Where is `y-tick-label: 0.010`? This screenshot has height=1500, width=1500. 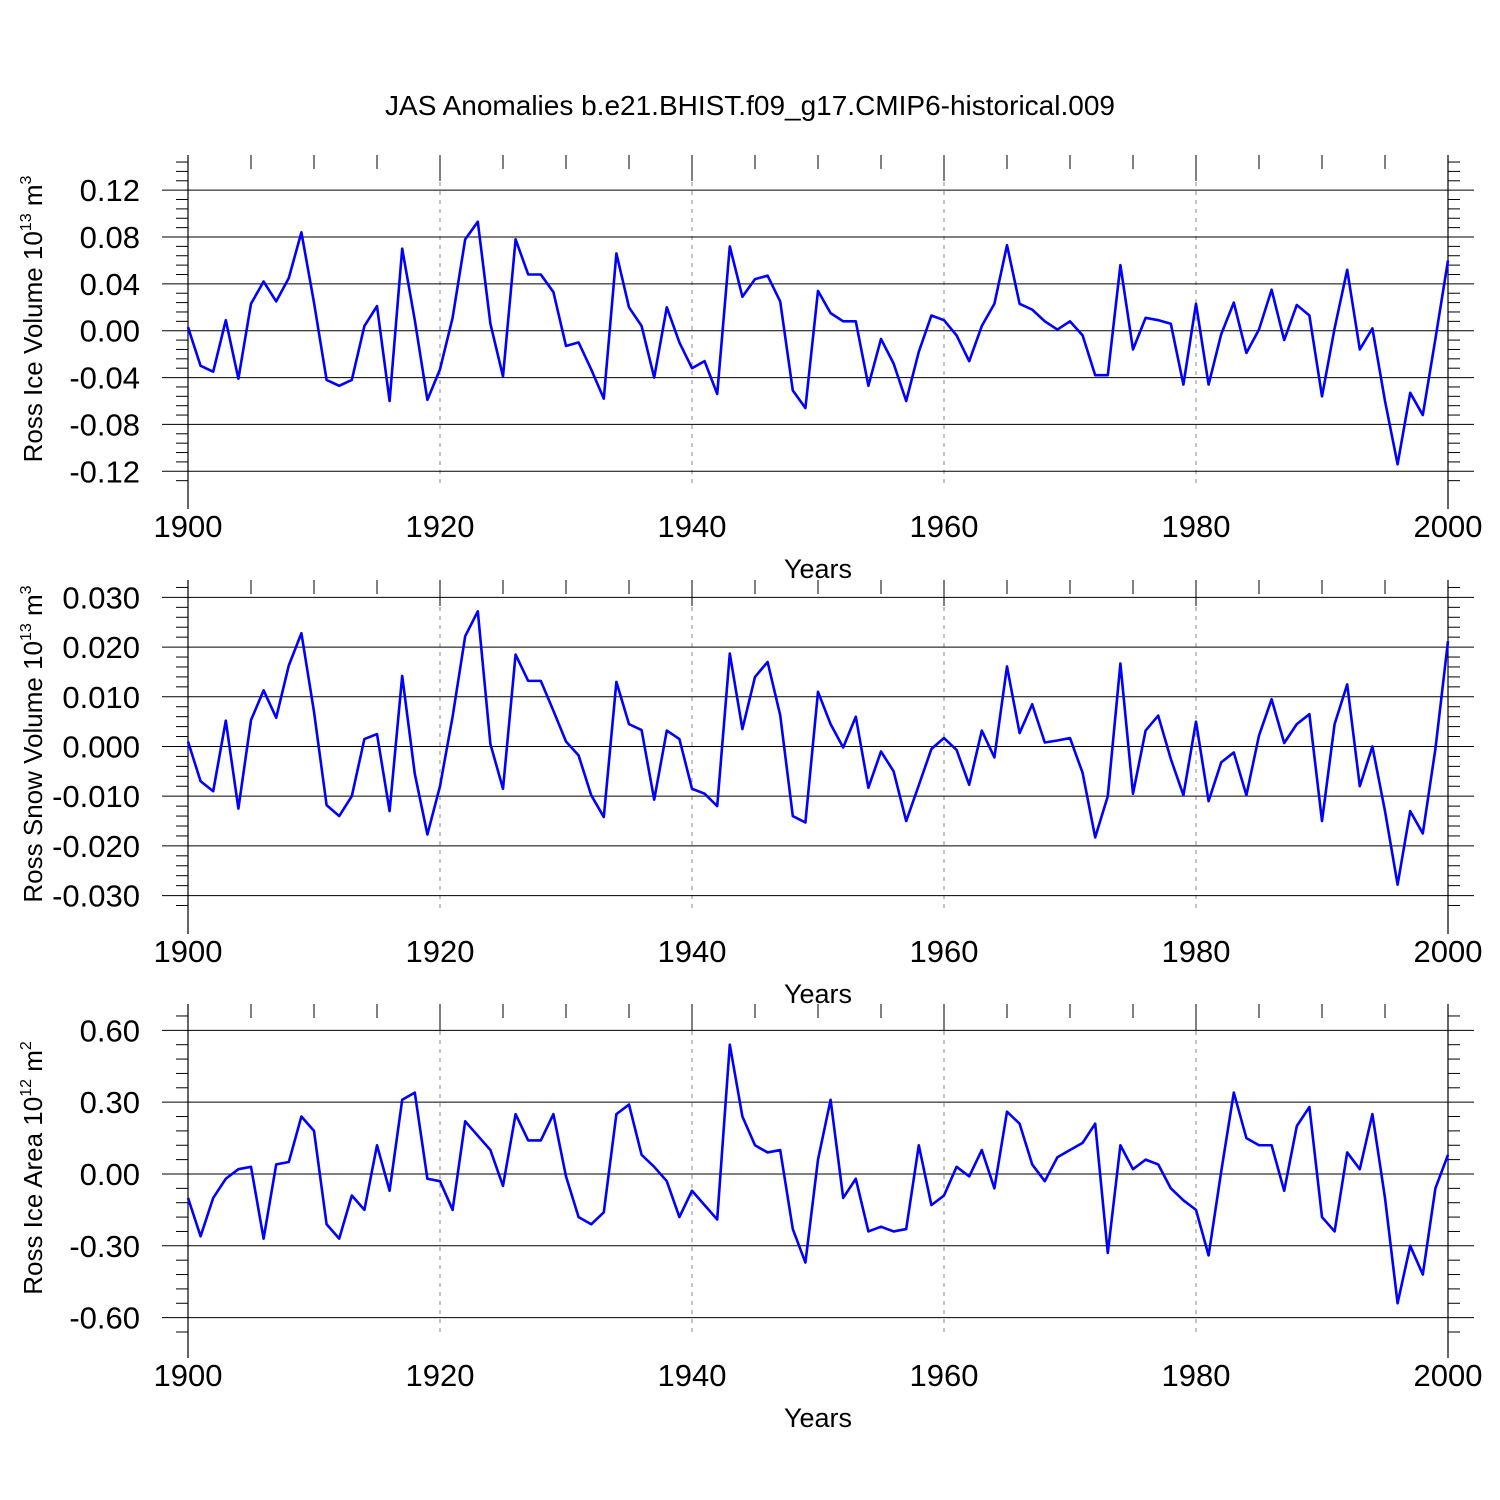
y-tick-label: 0.010 is located at coordinates (101, 697).